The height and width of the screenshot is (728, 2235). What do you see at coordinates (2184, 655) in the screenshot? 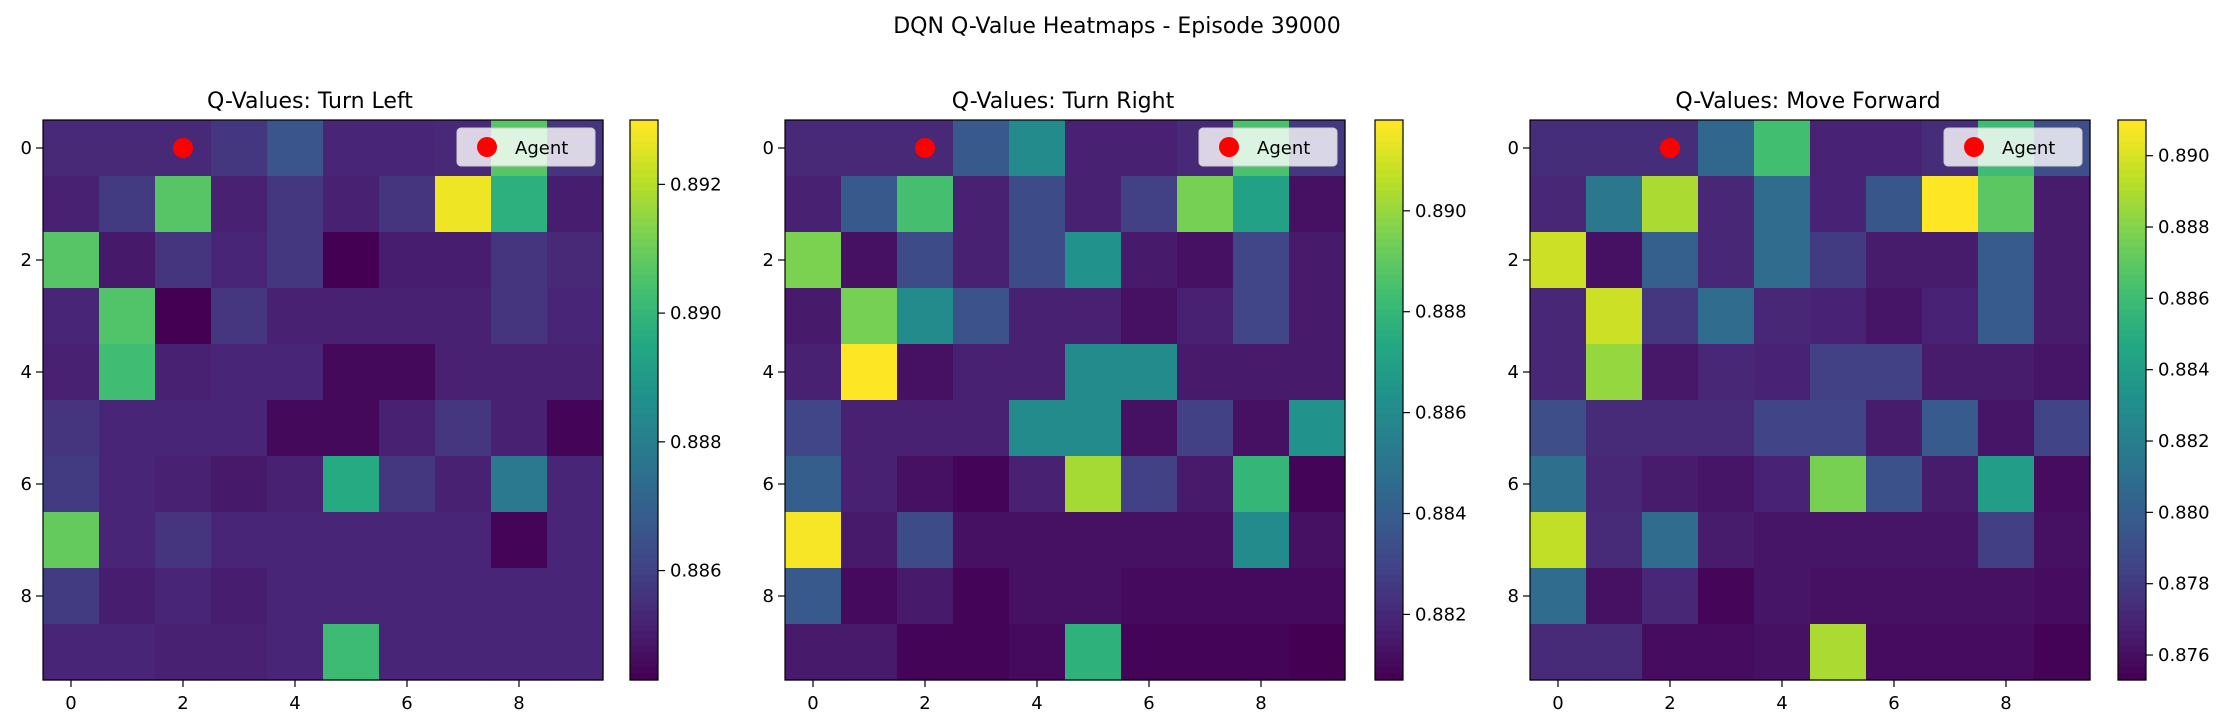
I see `colorbar-tick-label: 0.876` at bounding box center [2184, 655].